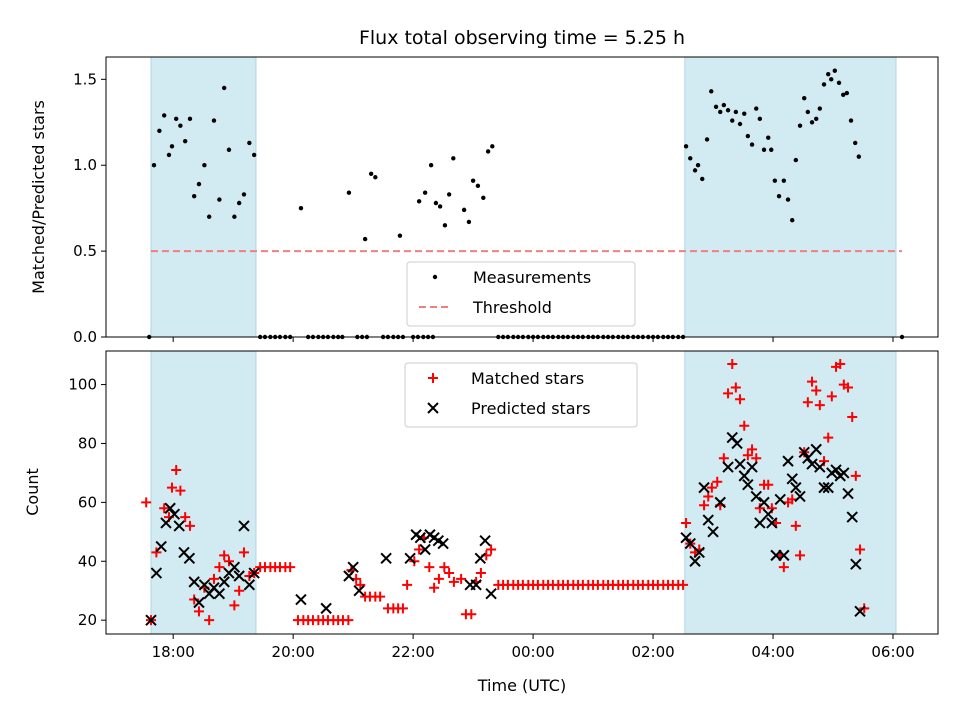 The height and width of the screenshot is (720, 960). Describe the element at coordinates (532, 277) in the screenshot. I see `legend-label: Measurements` at that location.